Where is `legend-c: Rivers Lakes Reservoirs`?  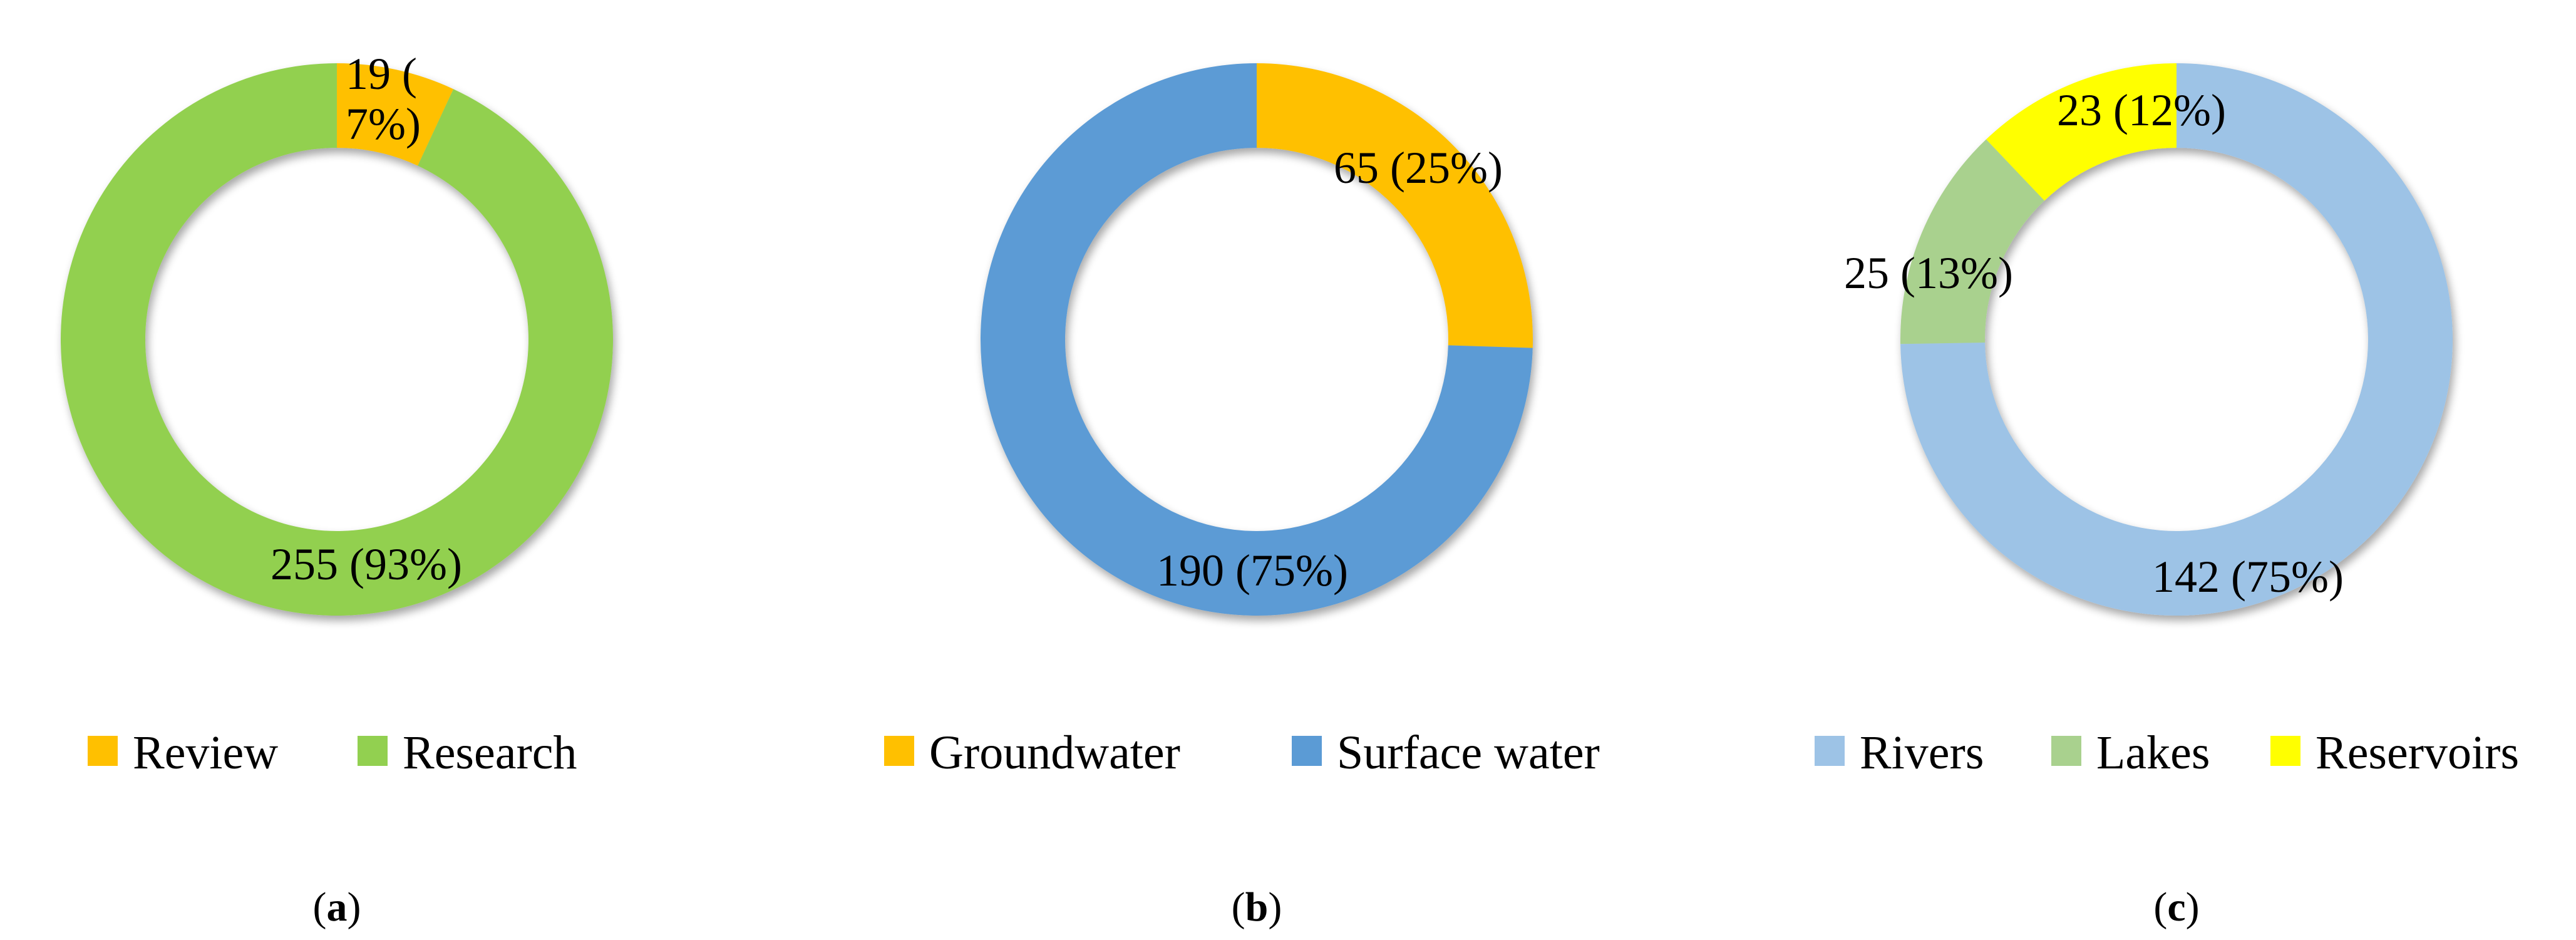 legend-c: Rivers Lakes Reservoirs is located at coordinates (2167, 752).